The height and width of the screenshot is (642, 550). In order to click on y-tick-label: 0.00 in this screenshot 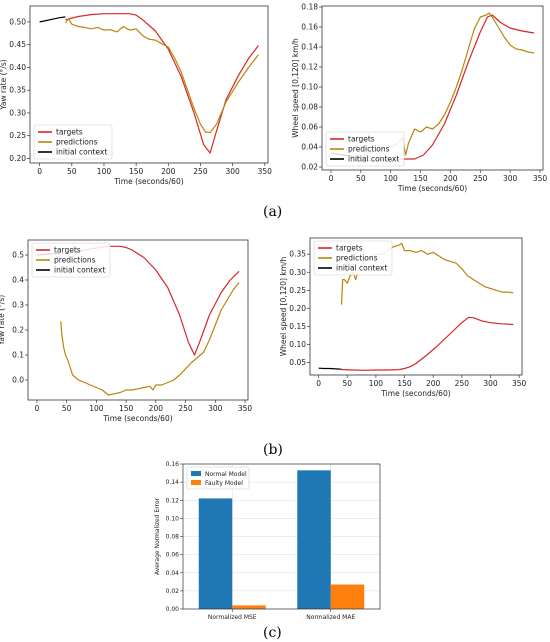, I will do `click(173, 609)`.